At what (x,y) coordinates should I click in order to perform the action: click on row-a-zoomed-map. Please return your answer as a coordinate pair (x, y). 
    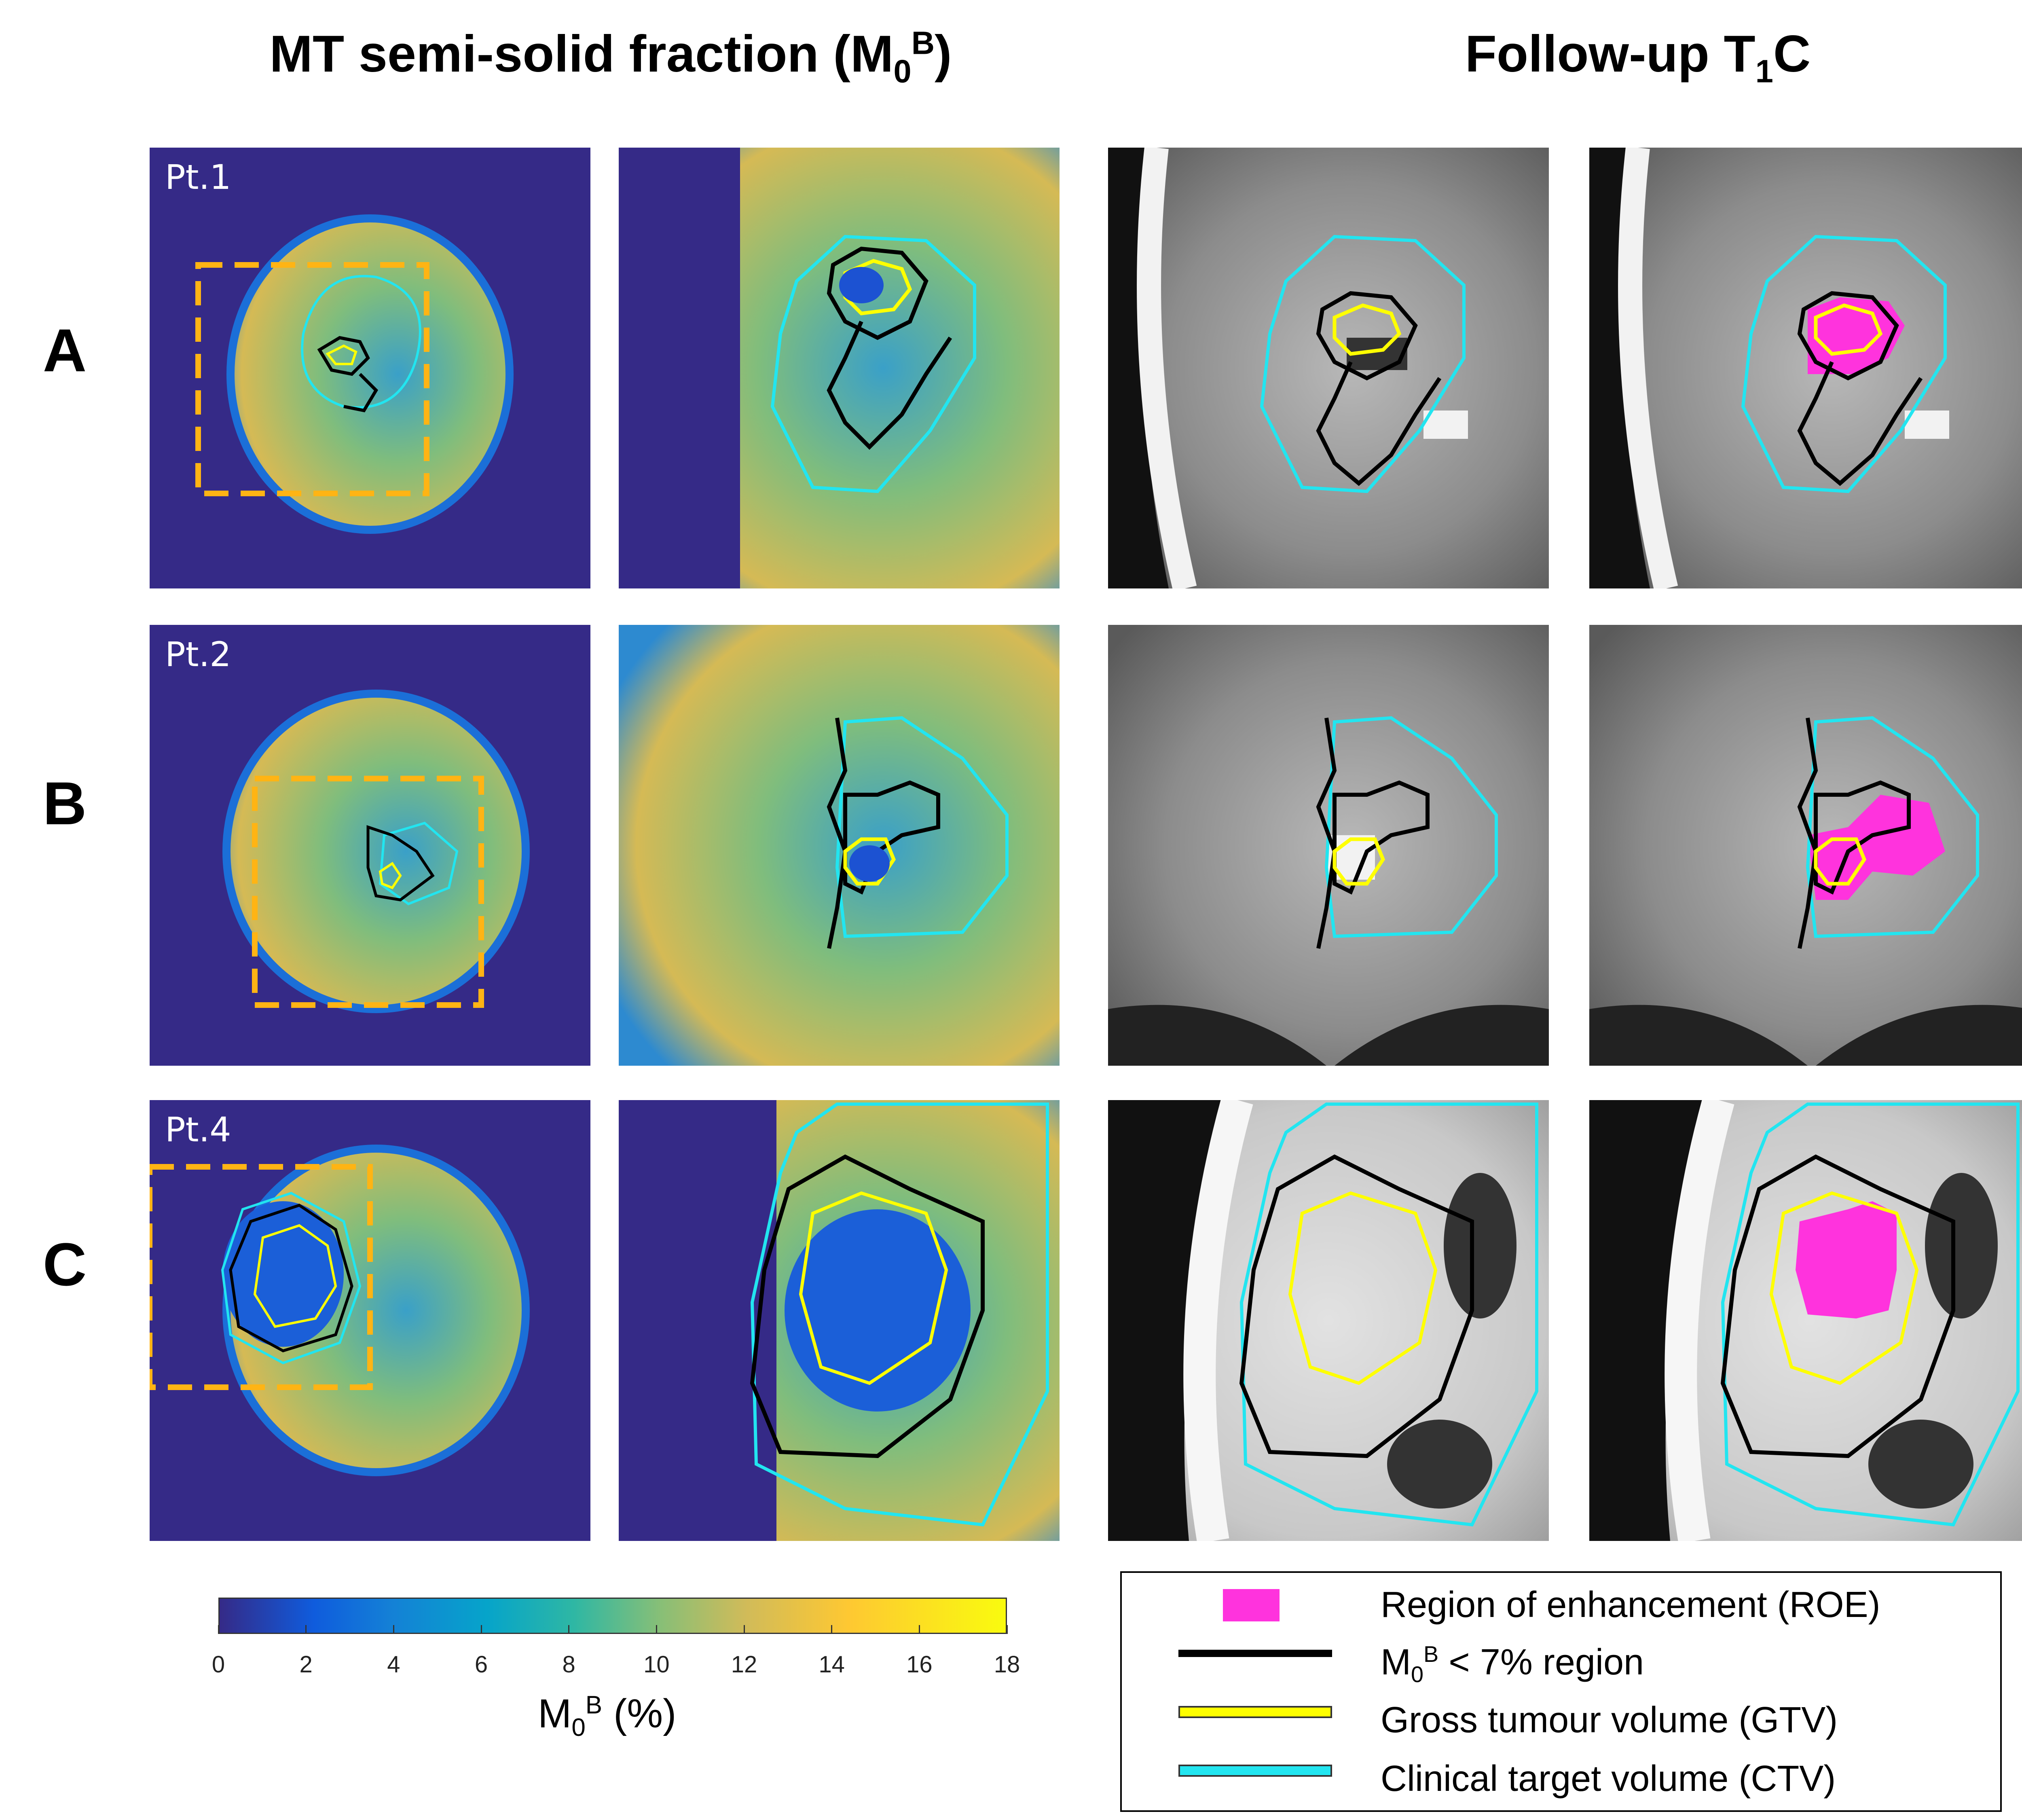
    Looking at the image, I should click on (839, 368).